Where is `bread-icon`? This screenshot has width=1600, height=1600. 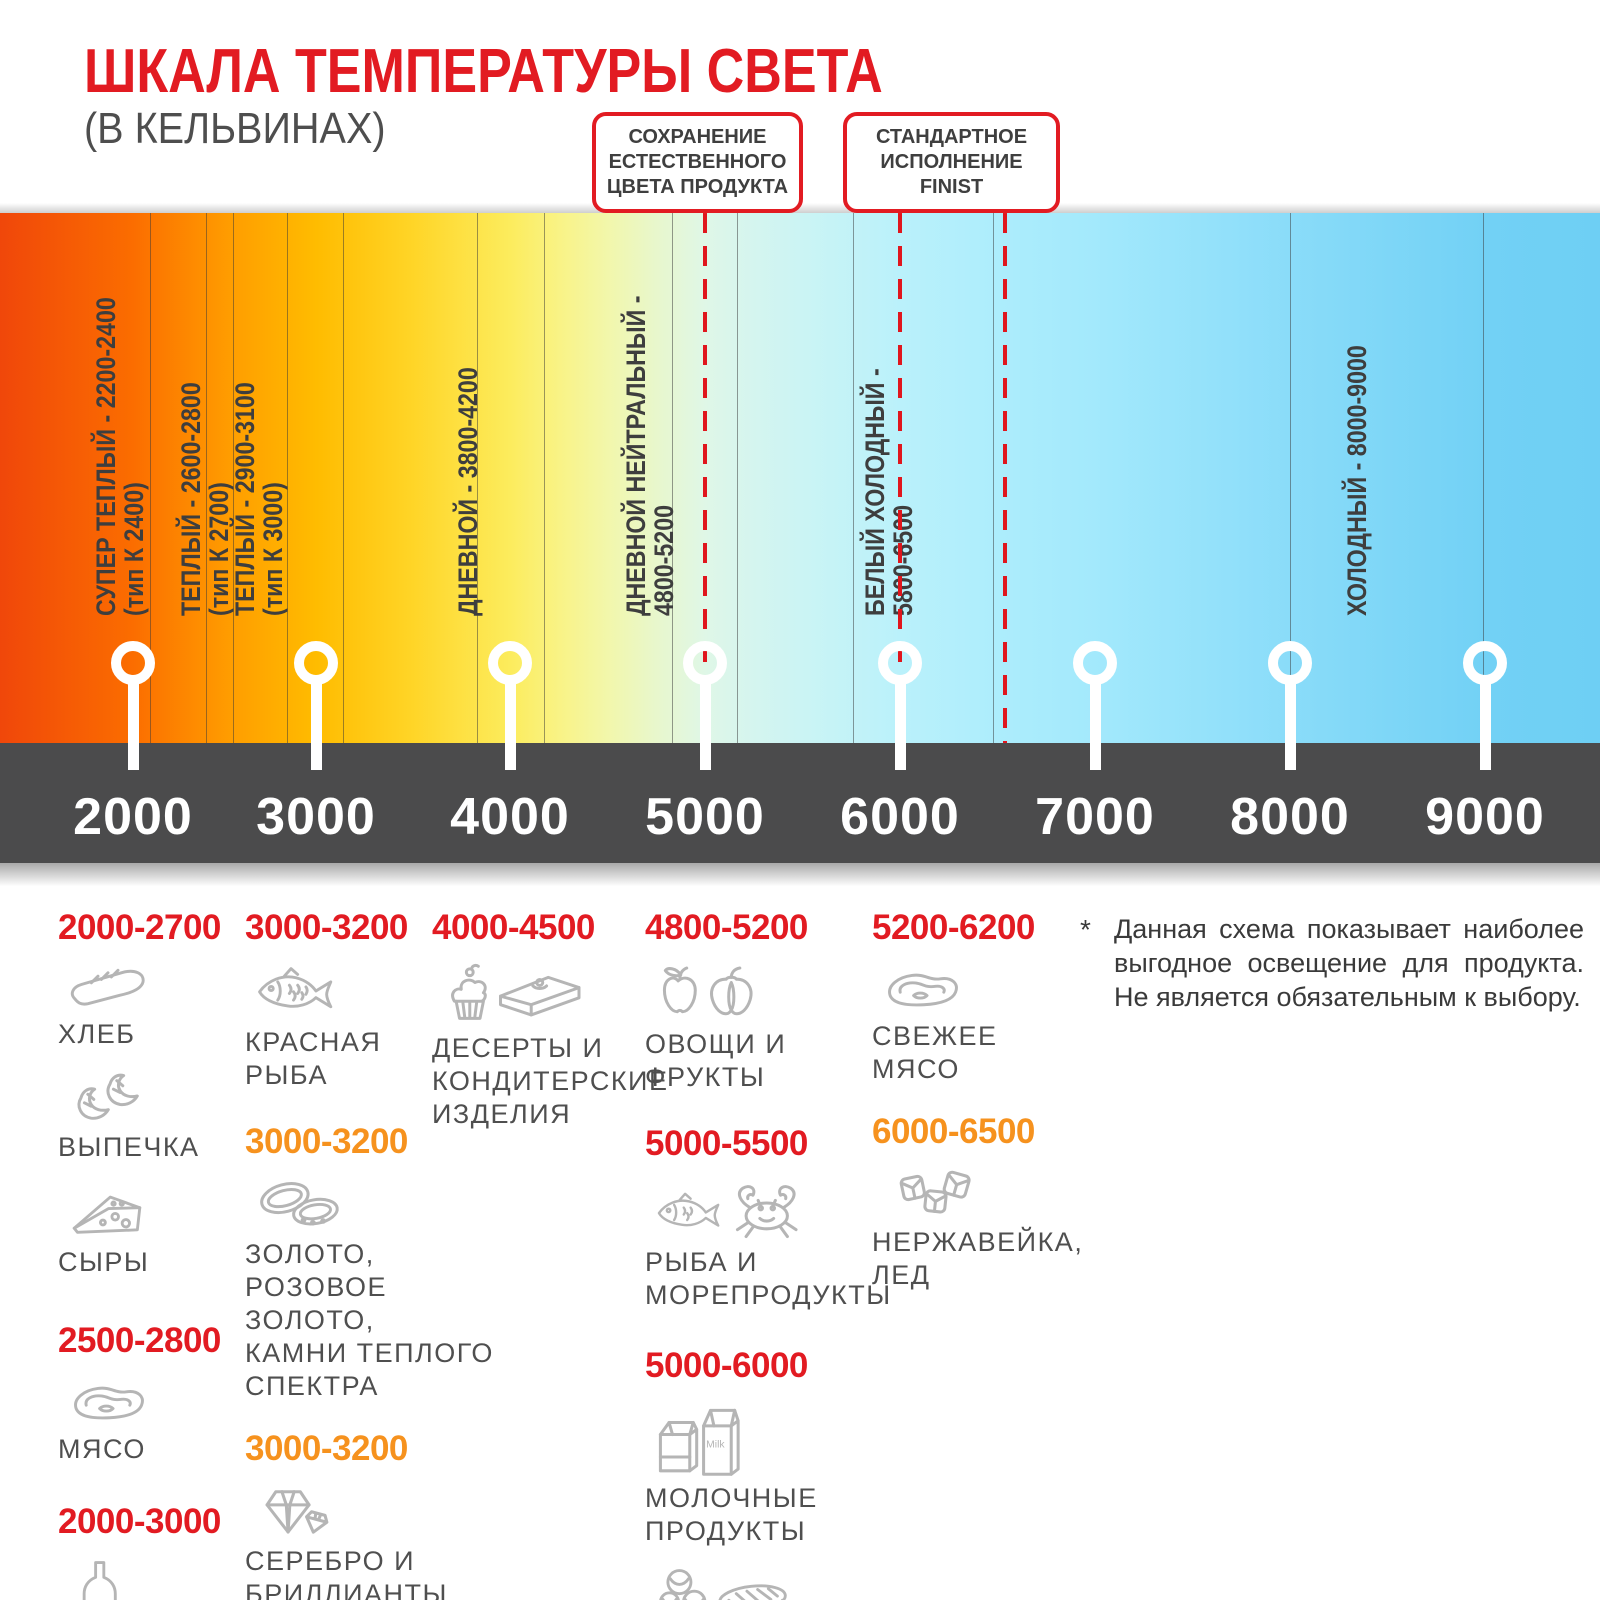
bread-icon is located at coordinates (154, 987).